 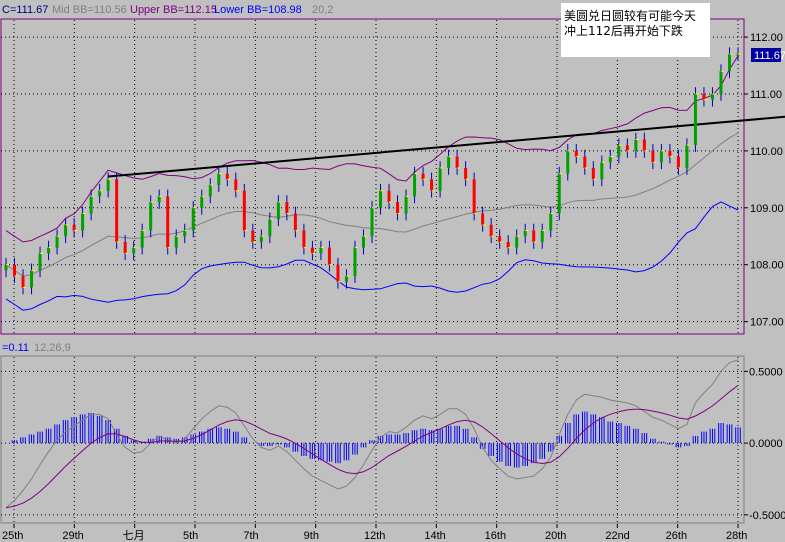 I want to click on macd-axis: 0.5000 0.0000 -0.5000, so click(x=764, y=444).